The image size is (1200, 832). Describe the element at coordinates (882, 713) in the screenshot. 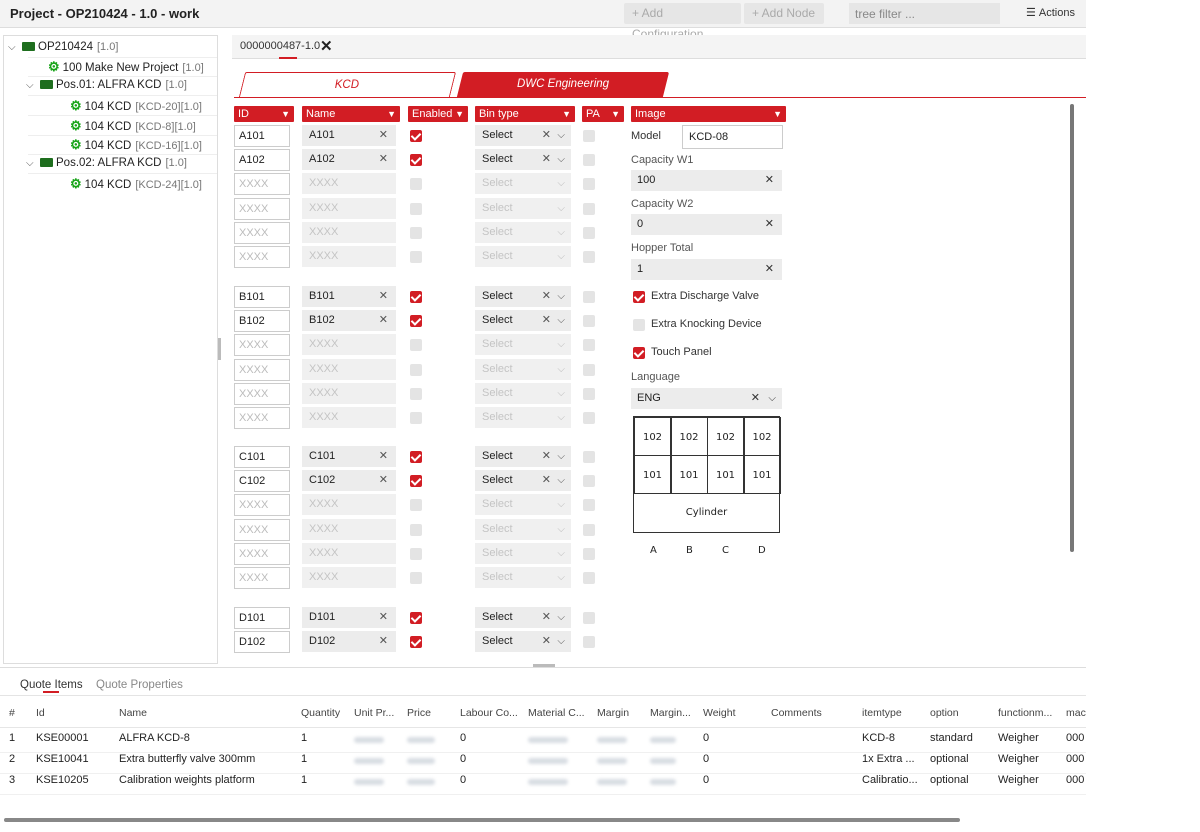

I see `column-header: itemtype` at that location.